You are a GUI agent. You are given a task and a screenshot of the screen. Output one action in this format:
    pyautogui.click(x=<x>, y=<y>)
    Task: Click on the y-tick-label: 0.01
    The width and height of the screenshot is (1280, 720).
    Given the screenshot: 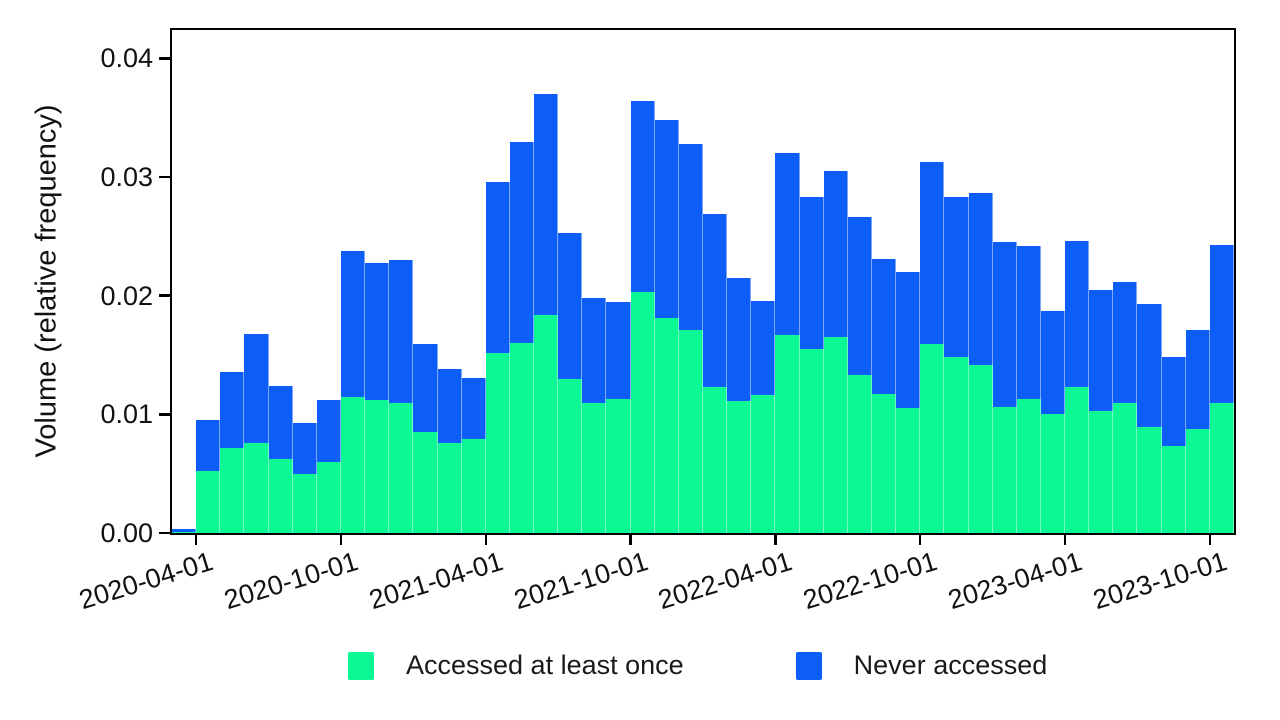 What is the action you would take?
    pyautogui.click(x=126, y=414)
    